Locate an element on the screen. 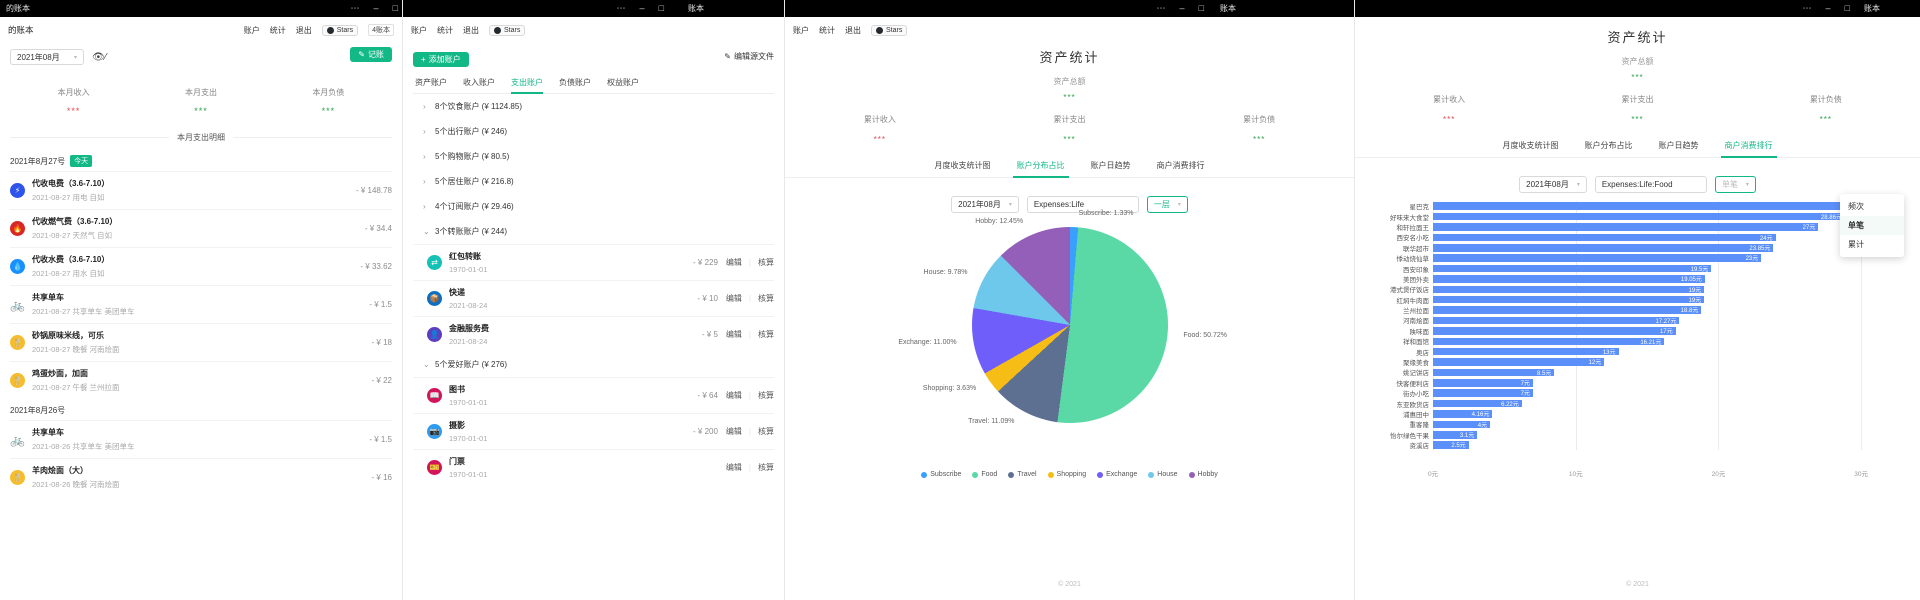 The image size is (1920, 600). bar-row: 资溪店 2.5元 is located at coordinates (1657, 445).